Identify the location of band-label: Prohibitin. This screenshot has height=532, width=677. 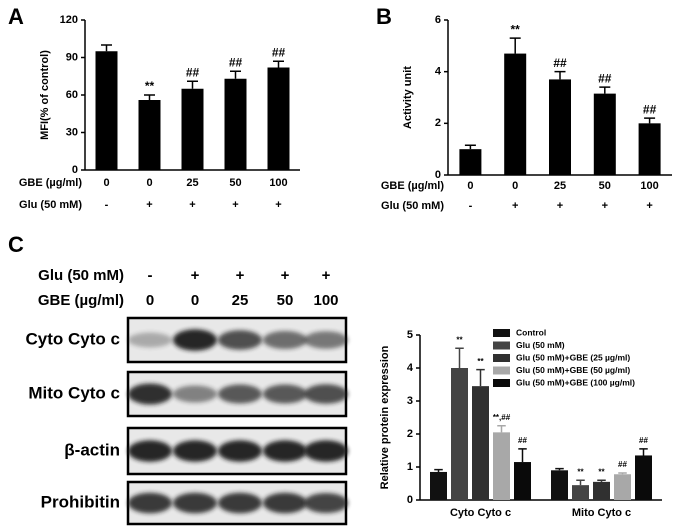
(80, 501).